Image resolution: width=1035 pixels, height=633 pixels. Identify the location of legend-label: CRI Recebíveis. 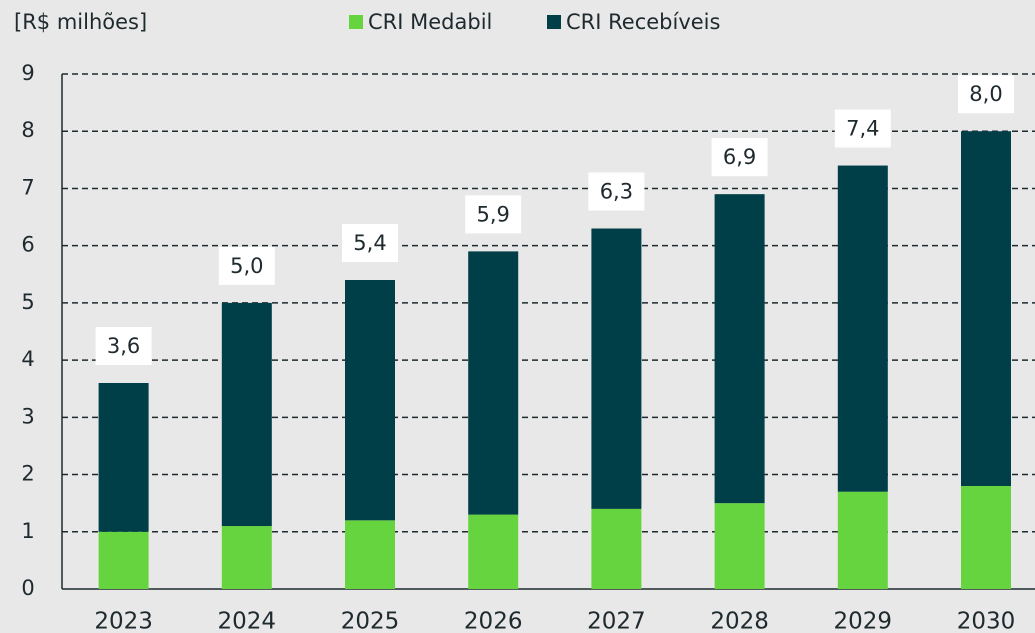
(643, 22).